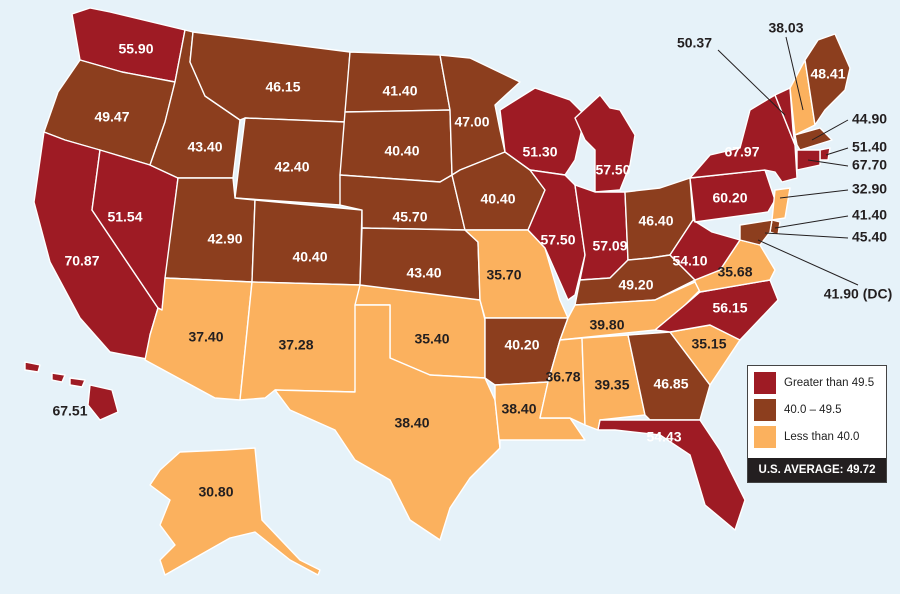  What do you see at coordinates (781, 204) in the screenshot?
I see `state-nj` at bounding box center [781, 204].